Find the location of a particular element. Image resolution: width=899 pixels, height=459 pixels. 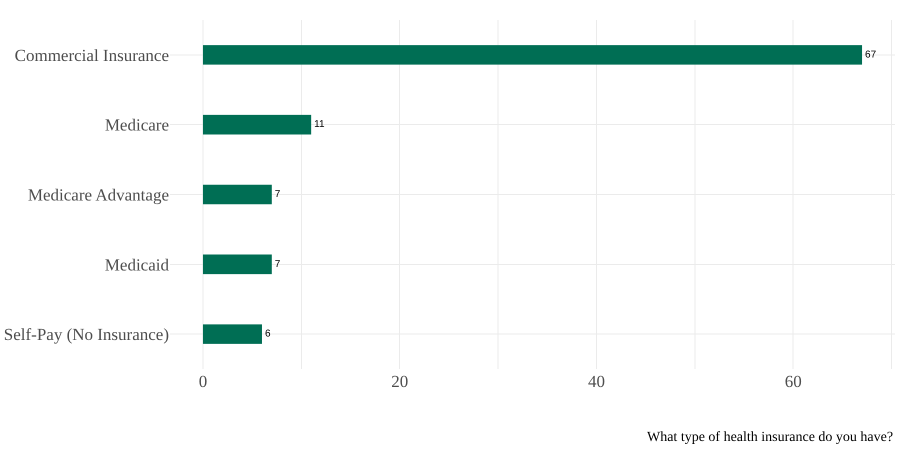

y-tick-label: Medicare Advantage is located at coordinates (98, 194).